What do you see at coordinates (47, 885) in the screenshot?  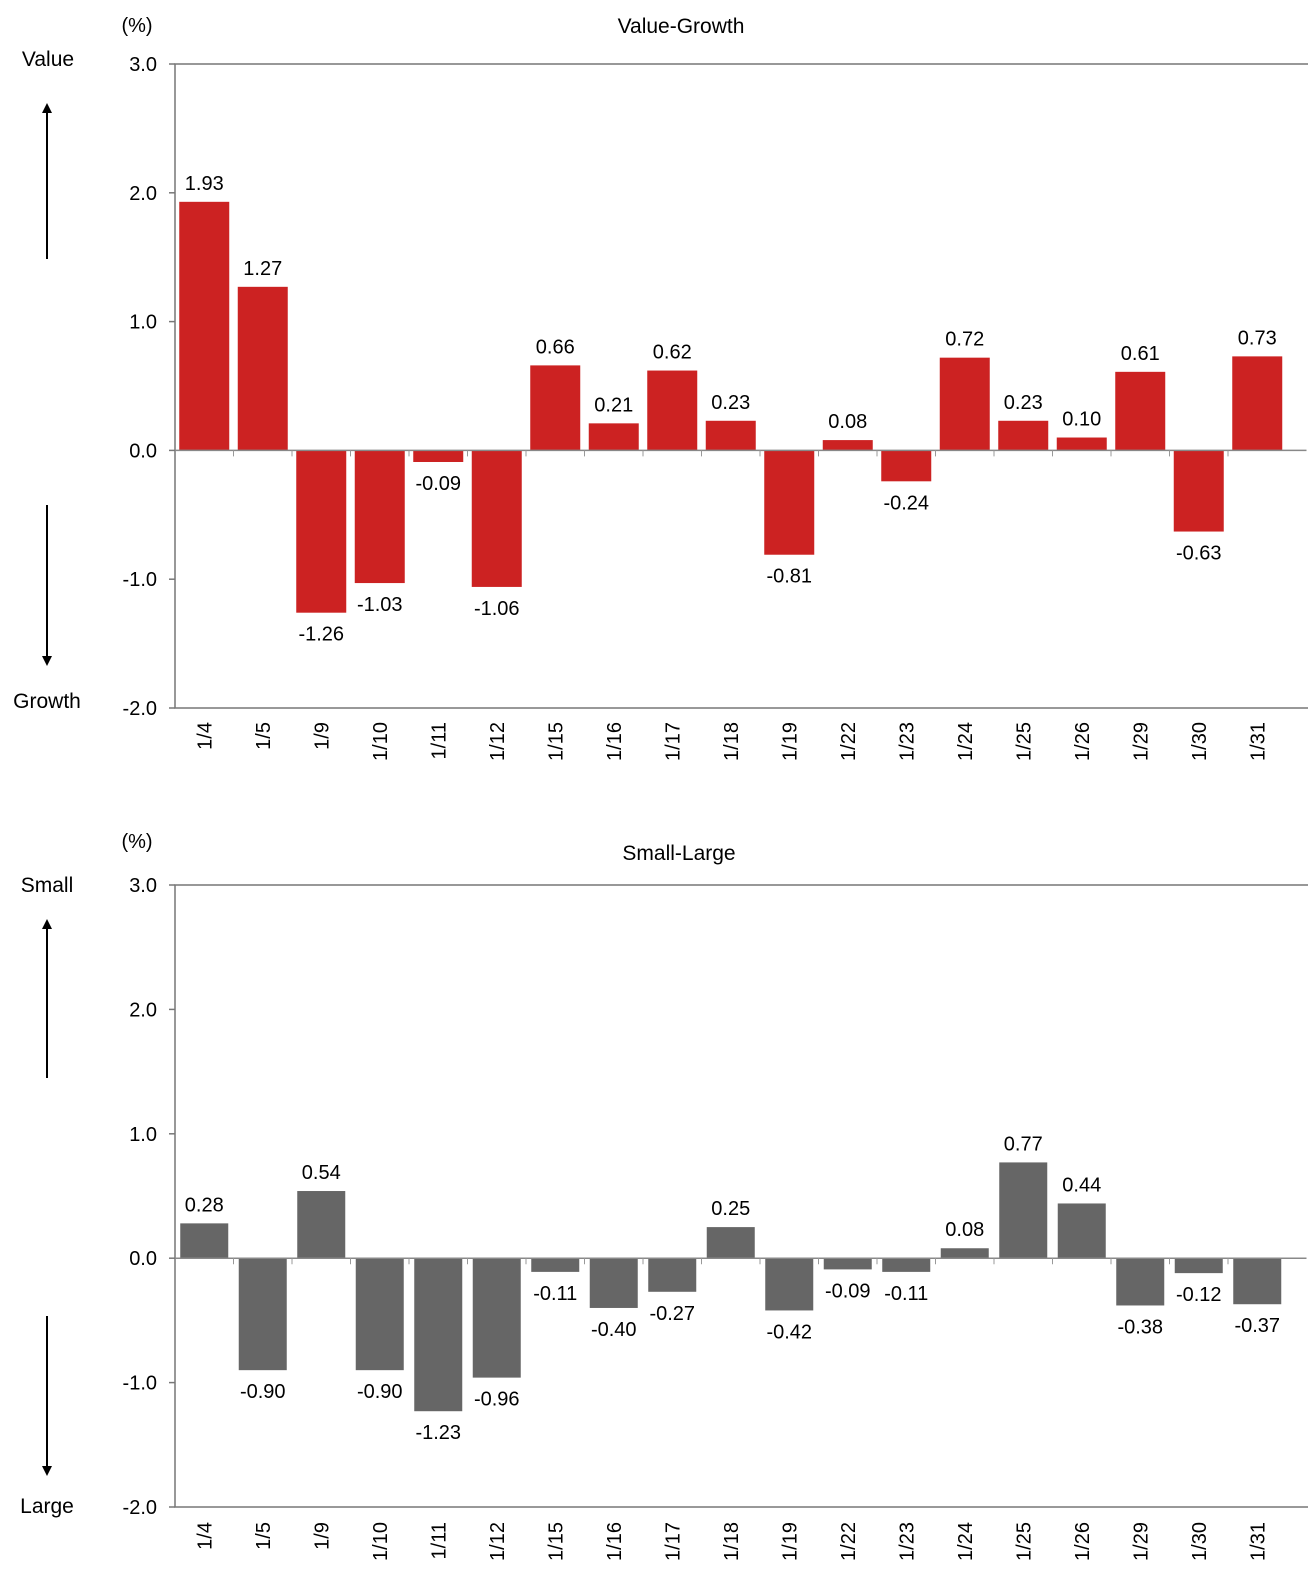 I see `direction-label-top: Small` at bounding box center [47, 885].